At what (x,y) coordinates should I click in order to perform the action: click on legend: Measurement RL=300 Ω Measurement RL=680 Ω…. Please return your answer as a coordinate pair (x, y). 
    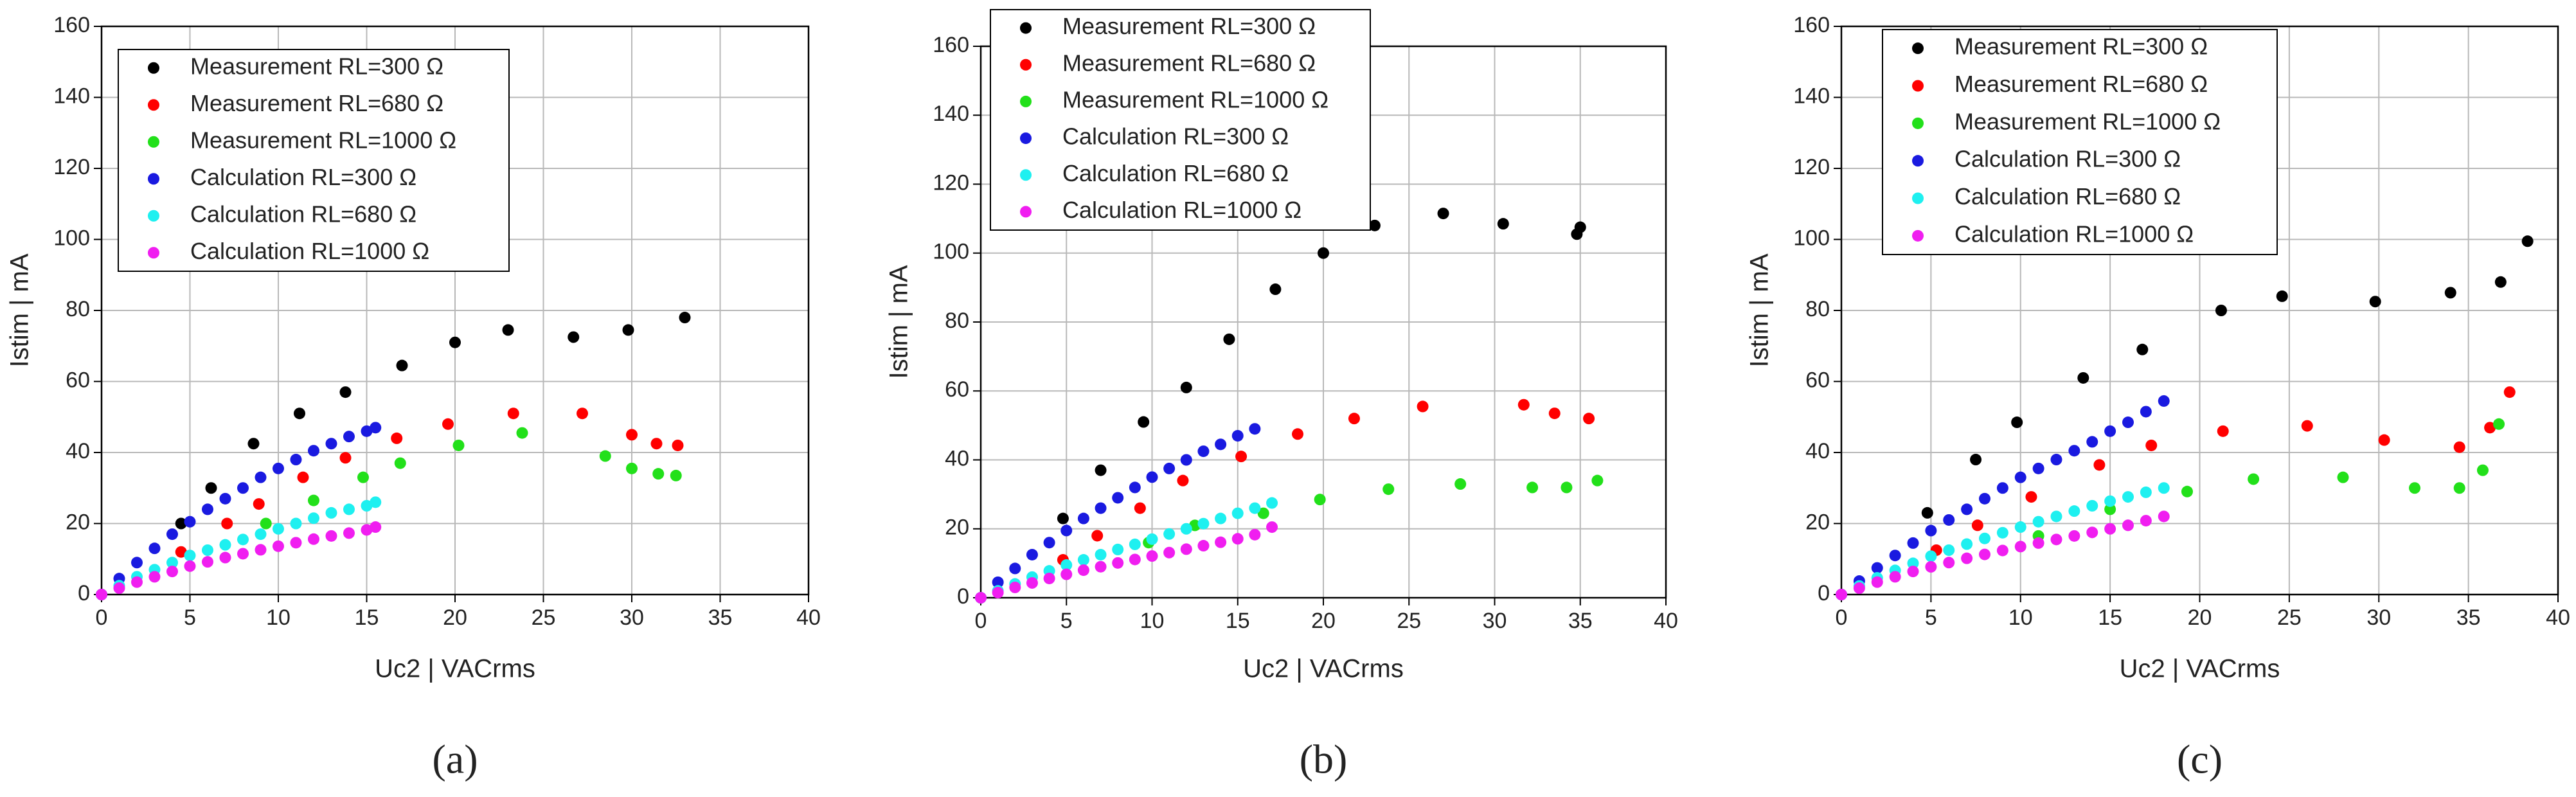
    Looking at the image, I should click on (1180, 120).